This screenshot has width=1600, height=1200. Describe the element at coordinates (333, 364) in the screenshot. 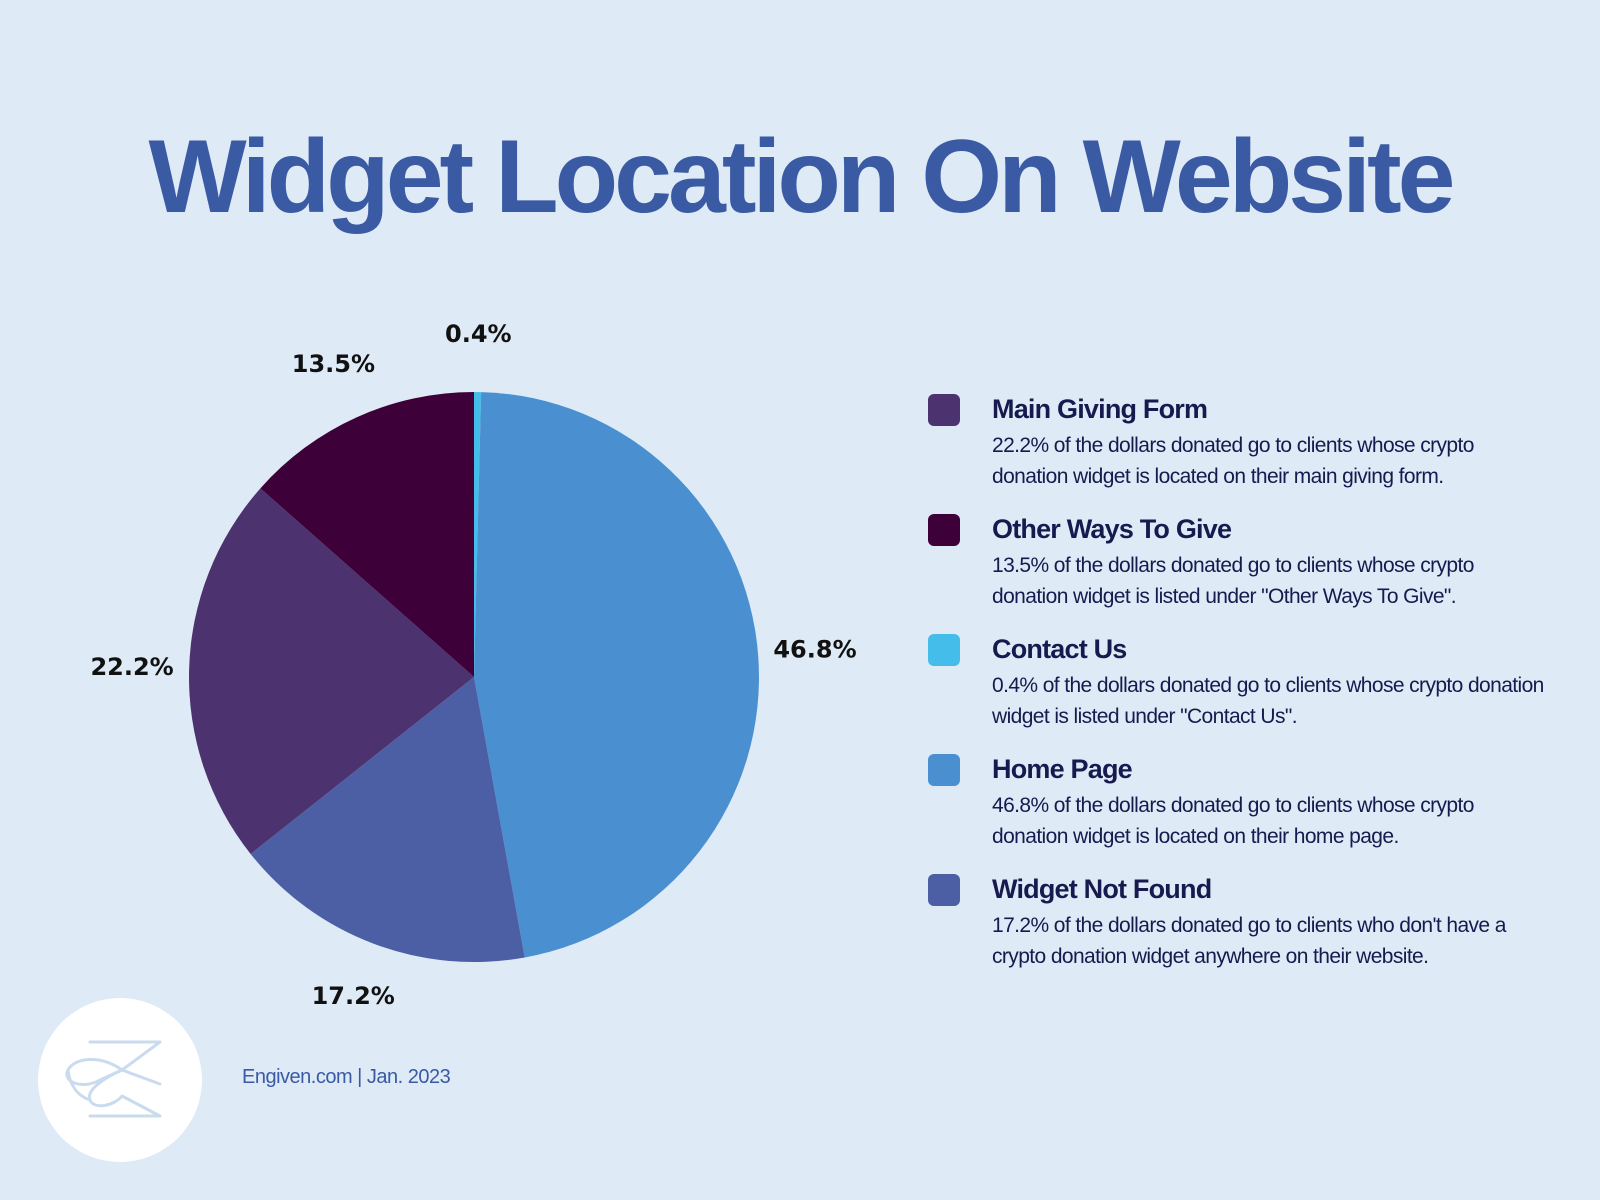

I see `slice-percent-label: 13.5%` at that location.